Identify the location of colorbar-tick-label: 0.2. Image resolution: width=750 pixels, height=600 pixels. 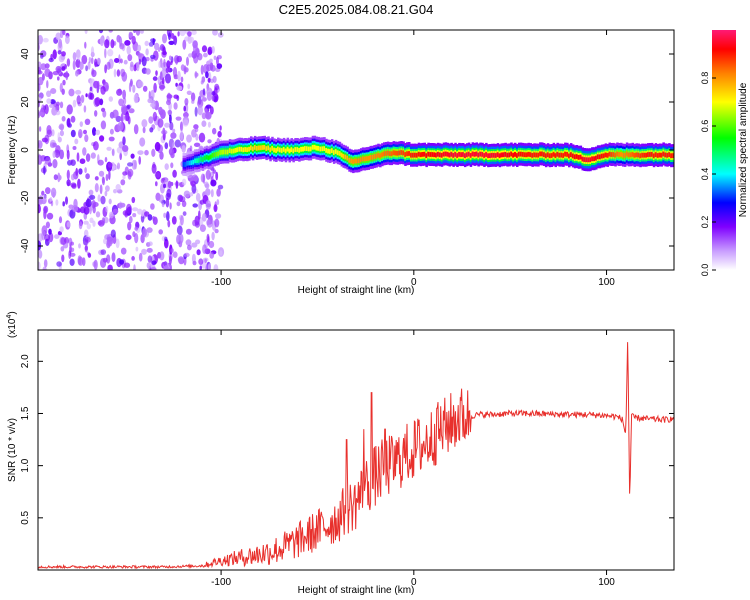
(705, 222).